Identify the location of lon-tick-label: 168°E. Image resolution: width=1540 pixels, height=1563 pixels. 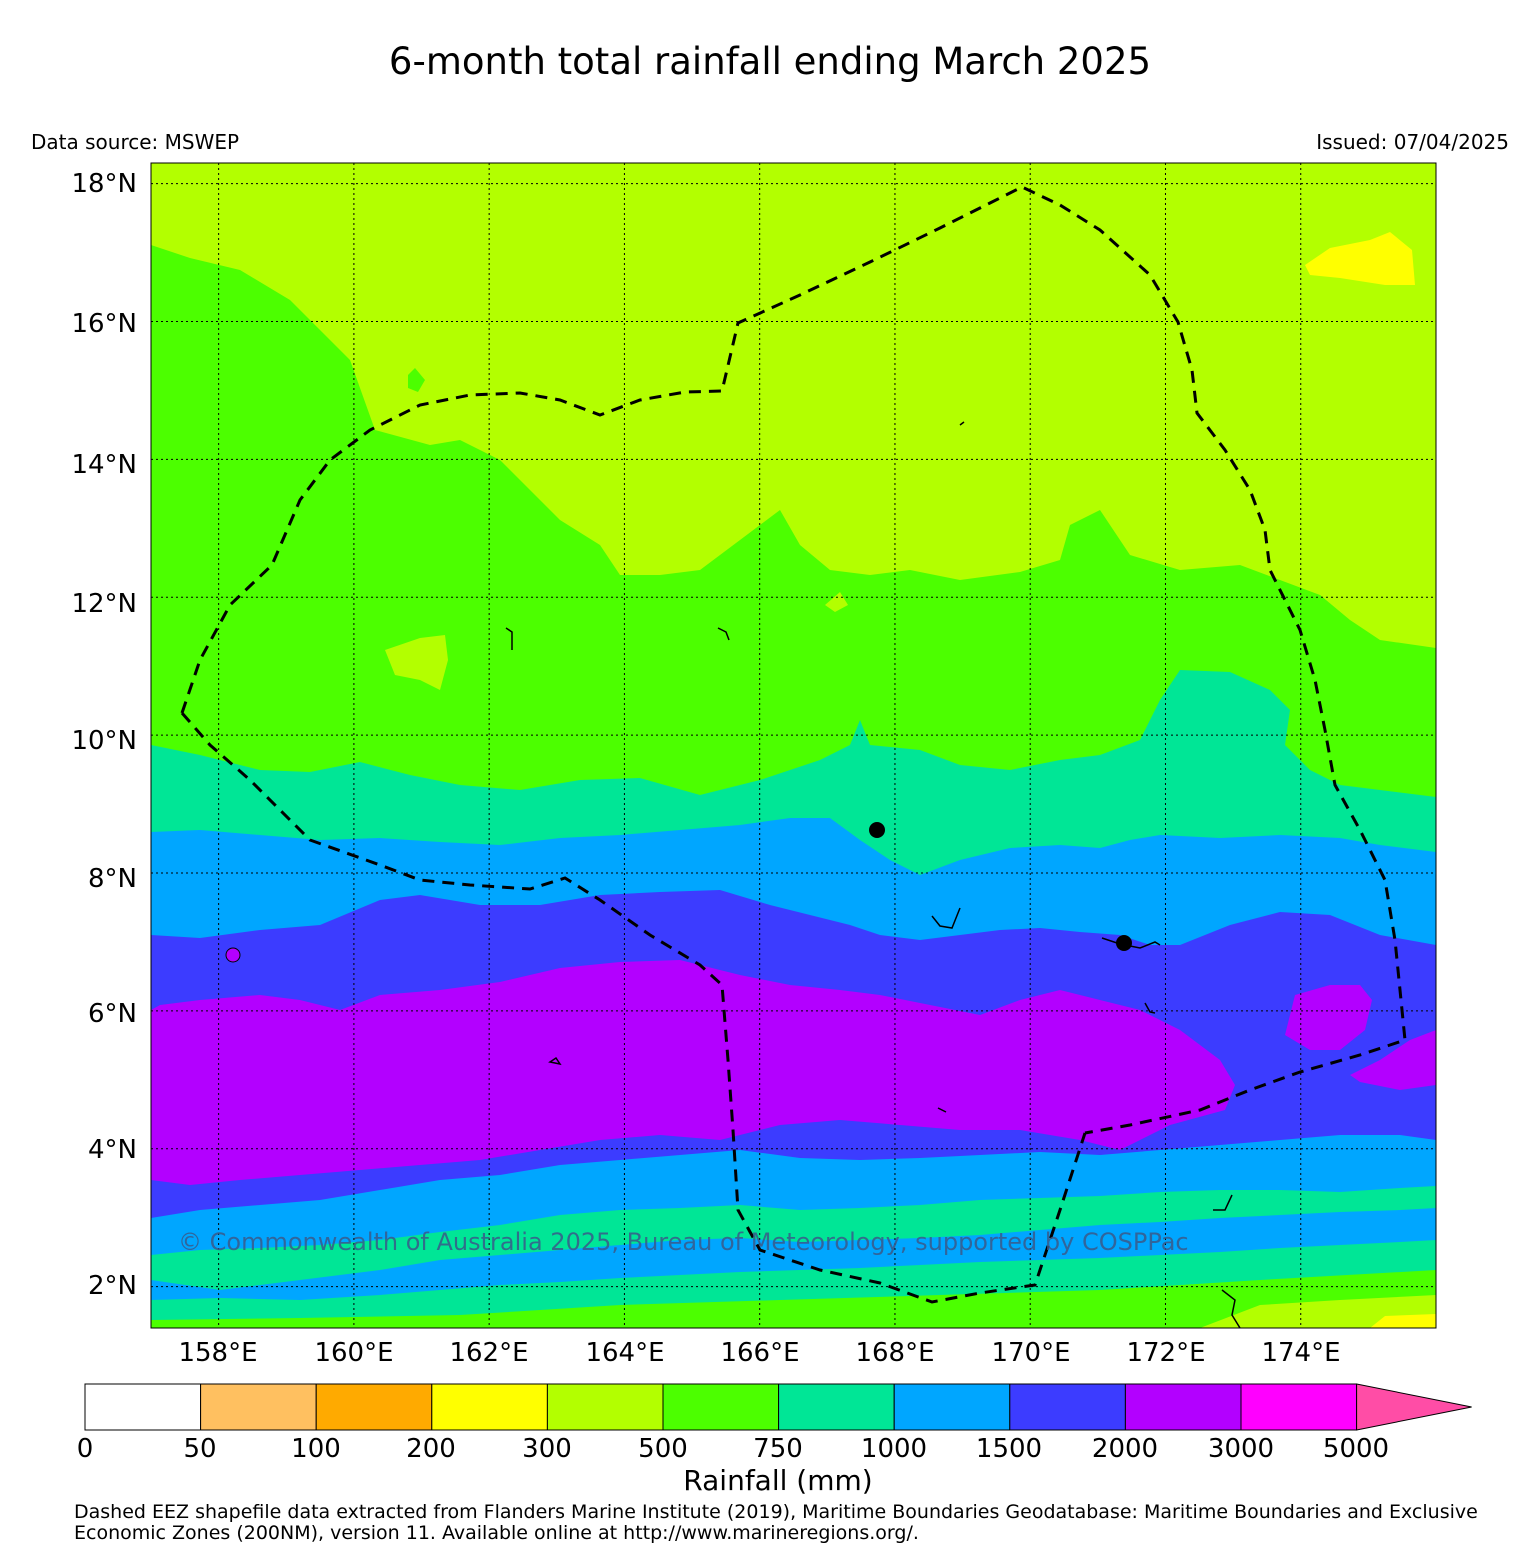
(895, 1353).